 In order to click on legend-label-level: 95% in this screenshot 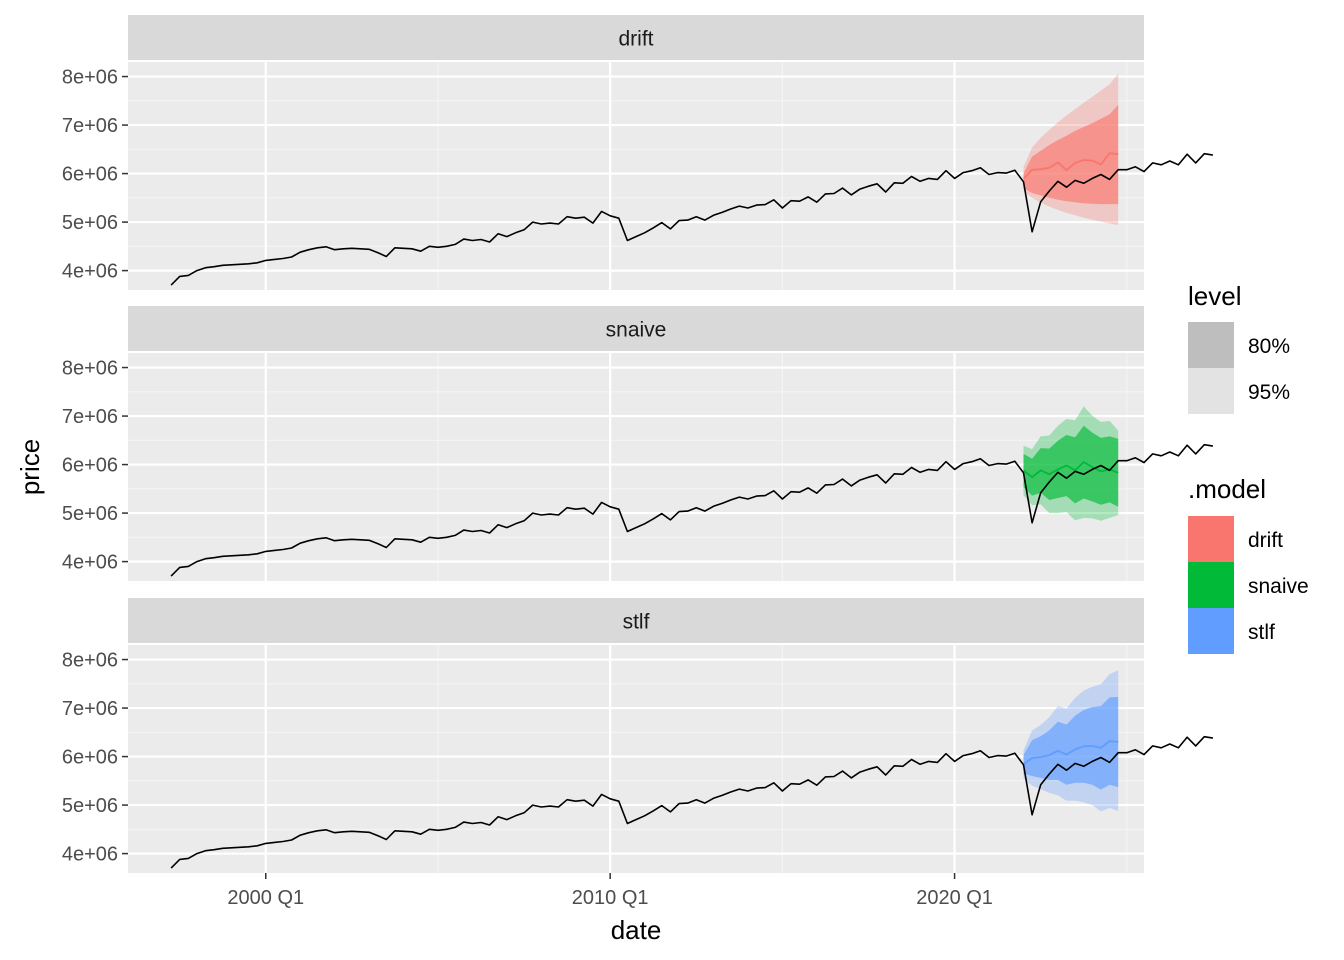, I will do `click(1269, 392)`.